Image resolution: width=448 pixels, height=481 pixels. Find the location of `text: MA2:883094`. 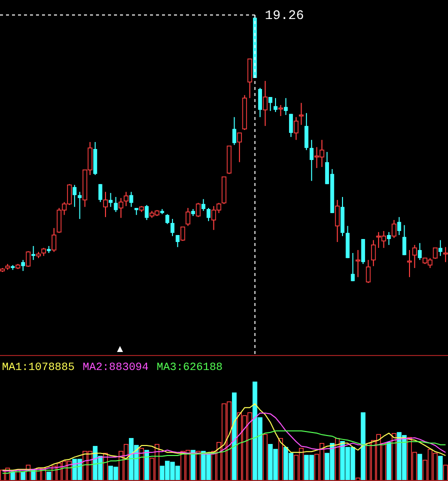

text: MA2:883094 is located at coordinates (116, 368).